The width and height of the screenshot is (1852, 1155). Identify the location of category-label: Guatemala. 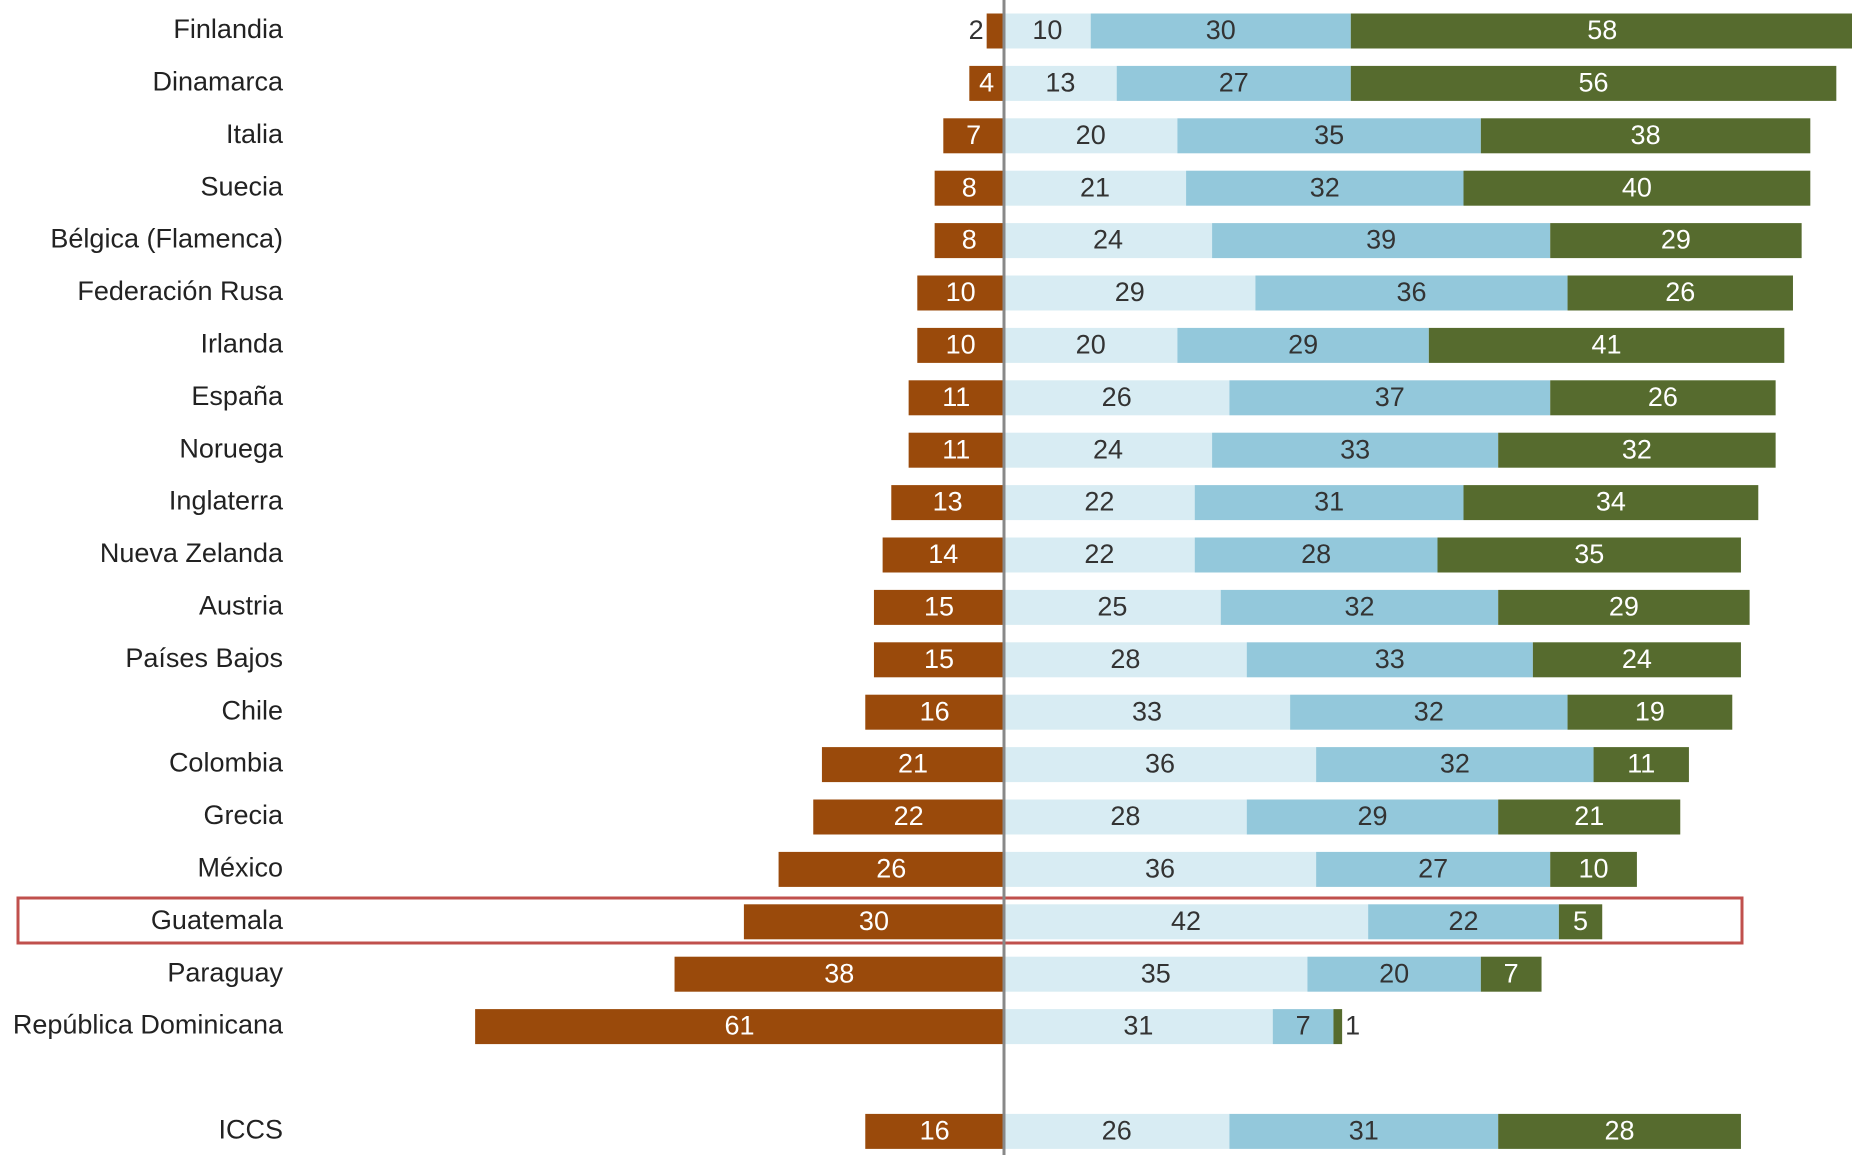
(217, 920).